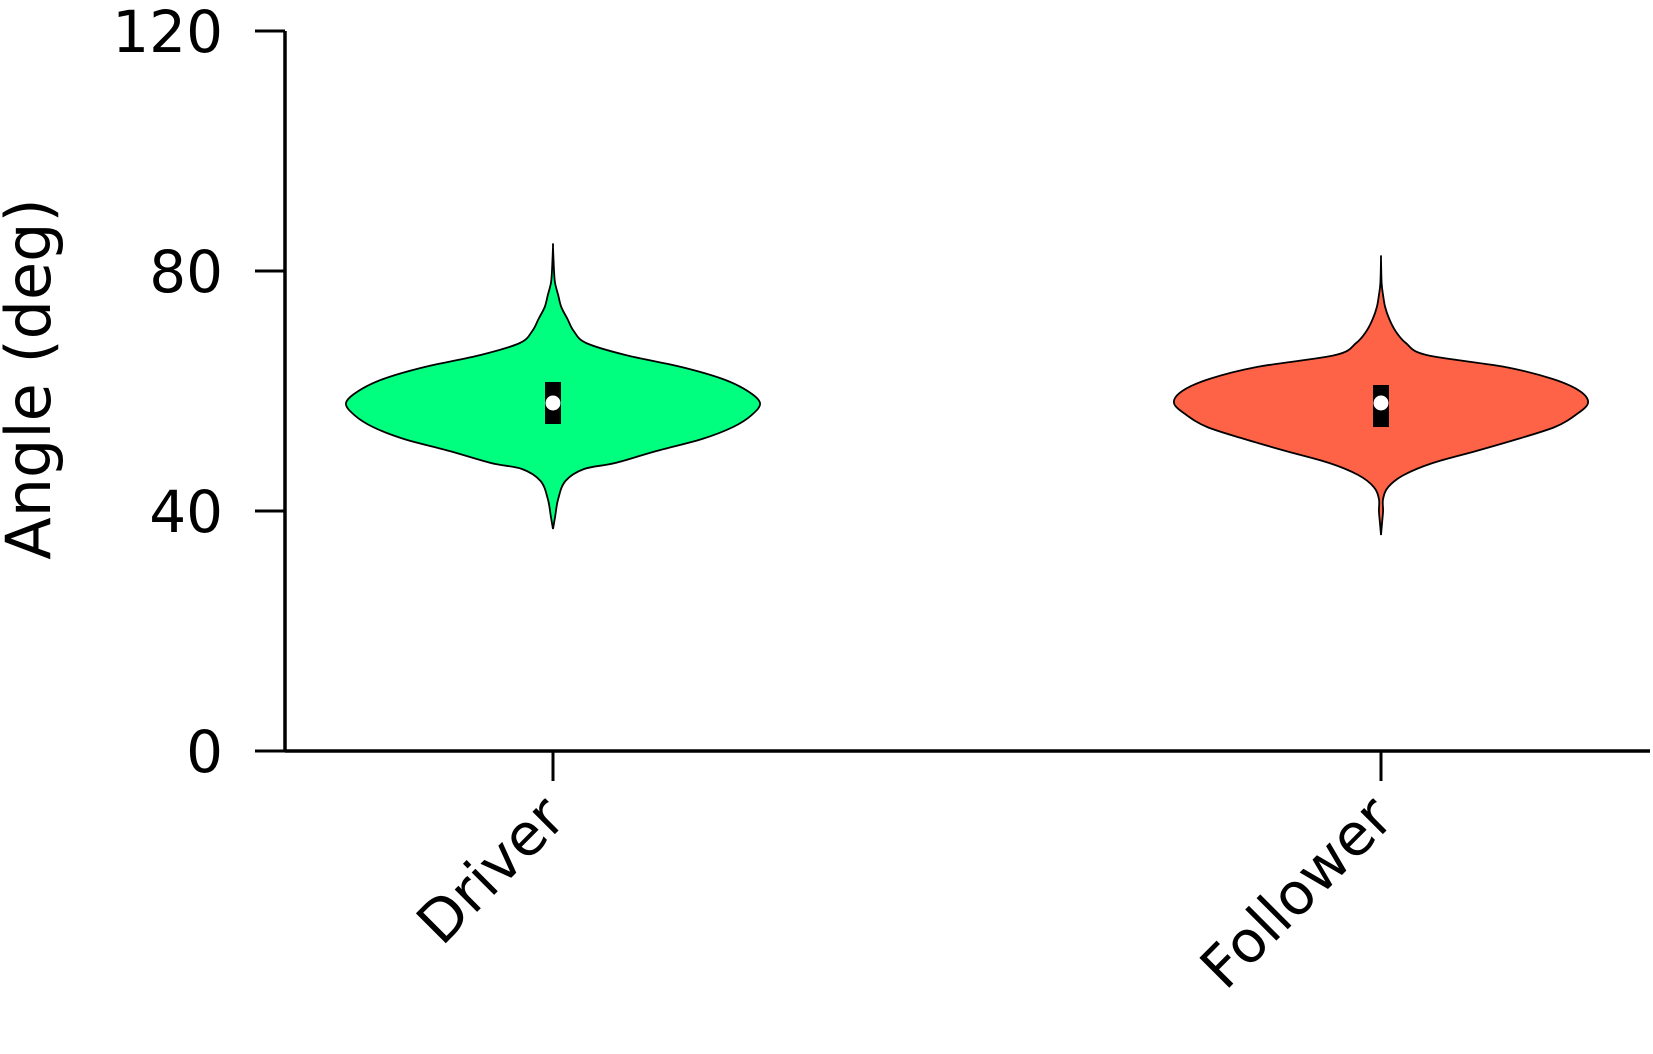  Describe the element at coordinates (186, 512) in the screenshot. I see `y-tick-label: 40` at that location.